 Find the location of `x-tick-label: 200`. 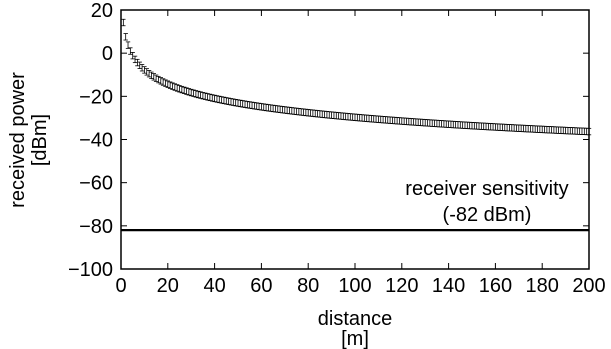

x-tick-label: 200 is located at coordinates (588, 286).